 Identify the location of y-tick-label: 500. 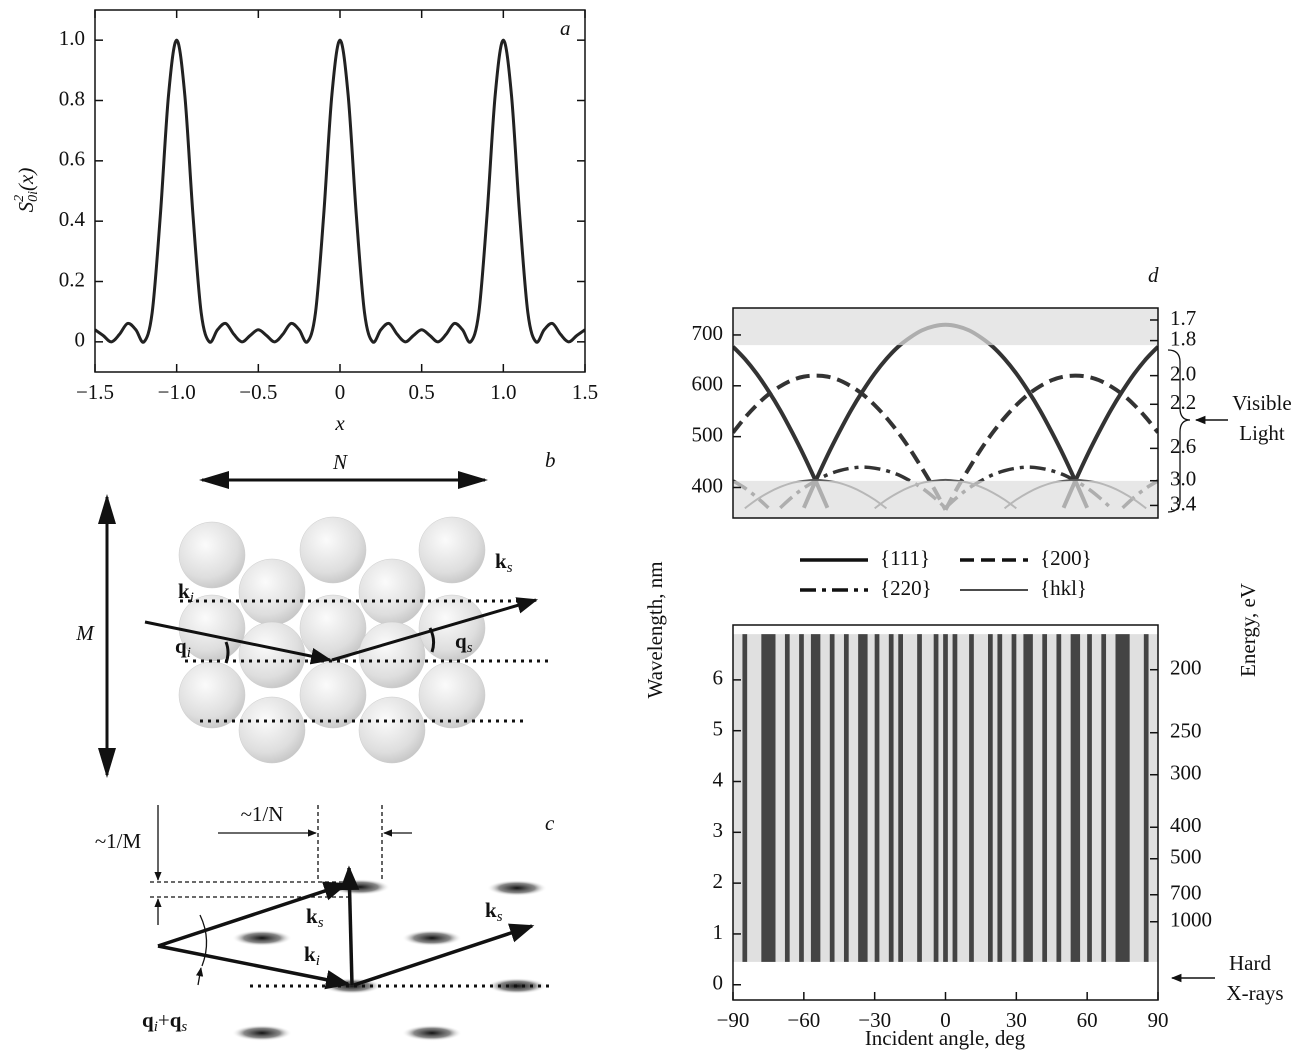
(708, 434).